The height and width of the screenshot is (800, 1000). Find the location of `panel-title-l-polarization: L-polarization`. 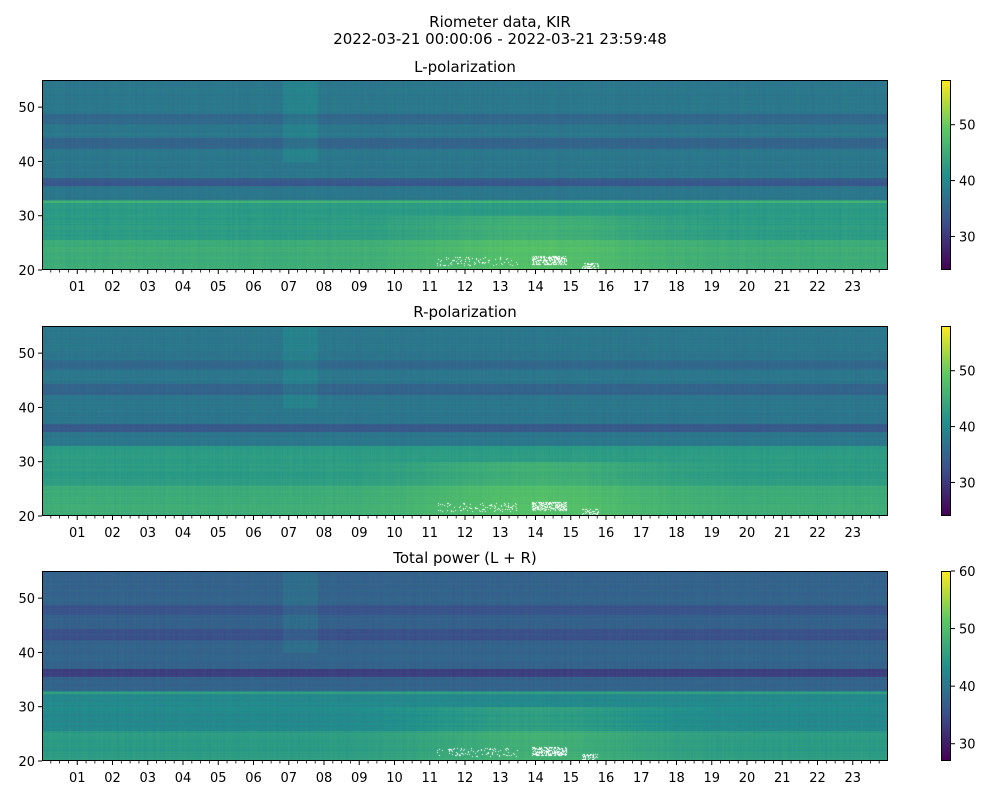

panel-title-l-polarization: L-polarization is located at coordinates (465, 67).